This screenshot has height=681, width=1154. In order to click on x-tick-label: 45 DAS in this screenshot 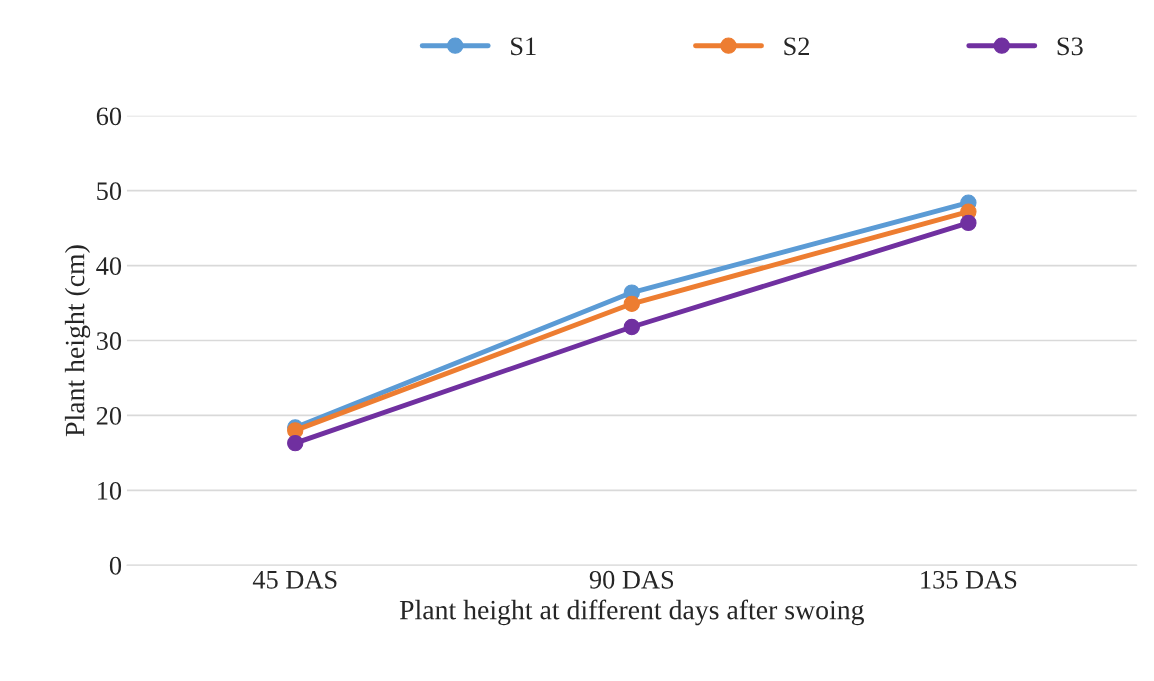, I will do `click(294, 579)`.